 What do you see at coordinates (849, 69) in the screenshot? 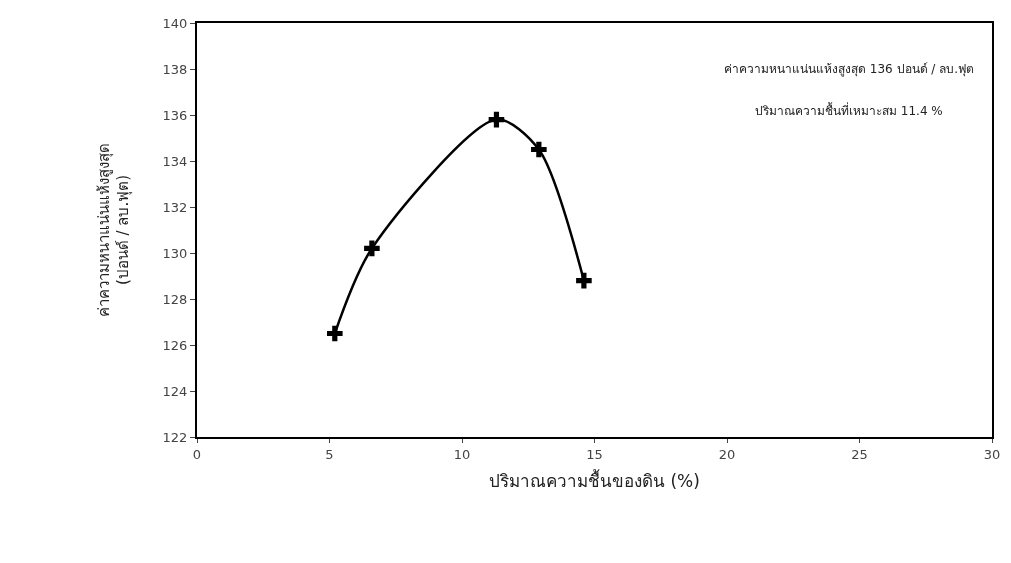
I see `annotation: ค่าความหนาแน่นแห้งสูงสุด 136 ปอนด์ / ลบ.ฟุต` at bounding box center [849, 69].